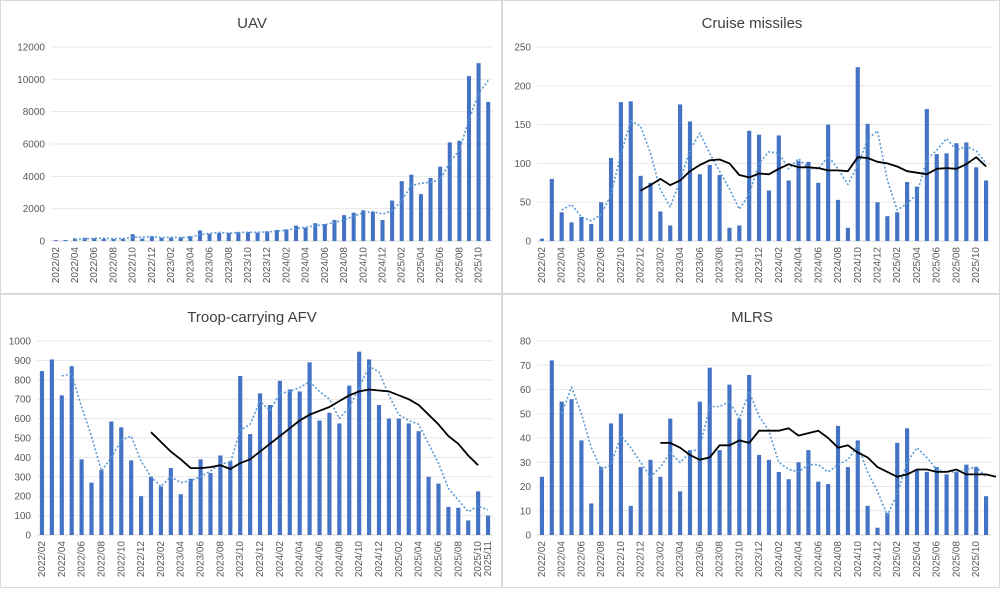 This screenshot has height=589, width=1000. I want to click on trend-line, so click(828, 452).